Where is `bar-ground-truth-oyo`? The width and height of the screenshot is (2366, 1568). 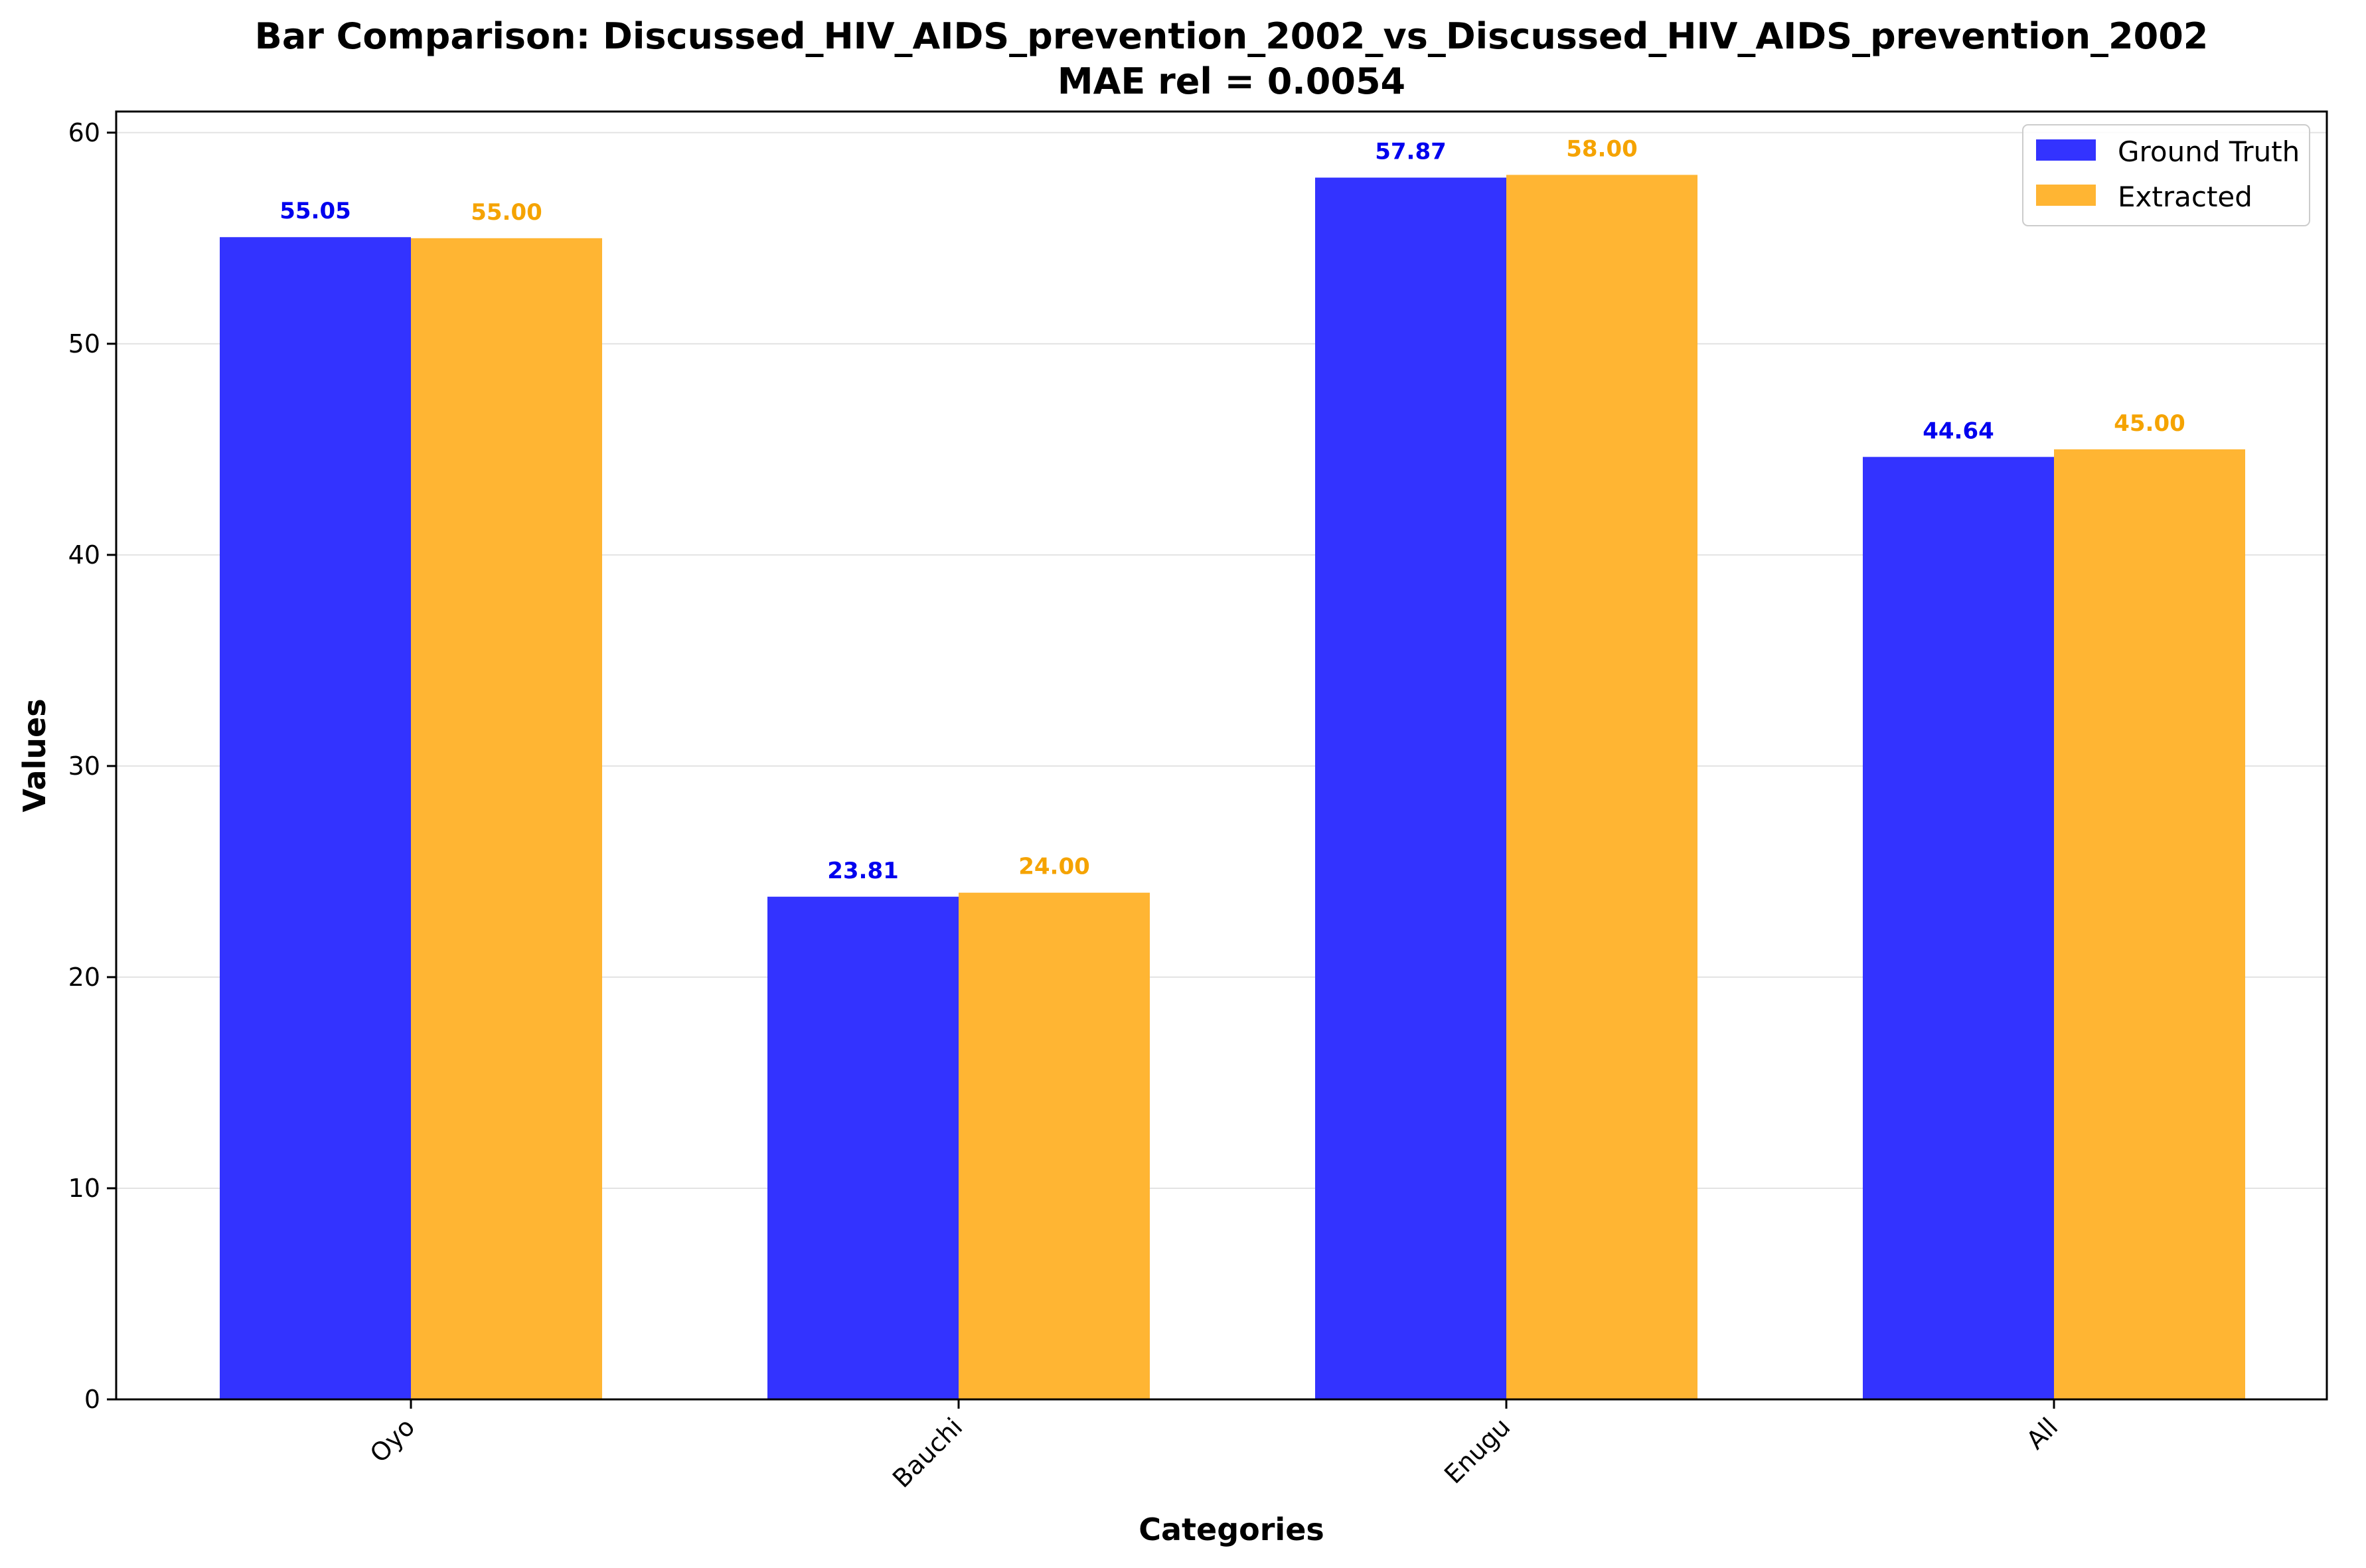
bar-ground-truth-oyo is located at coordinates (315, 818).